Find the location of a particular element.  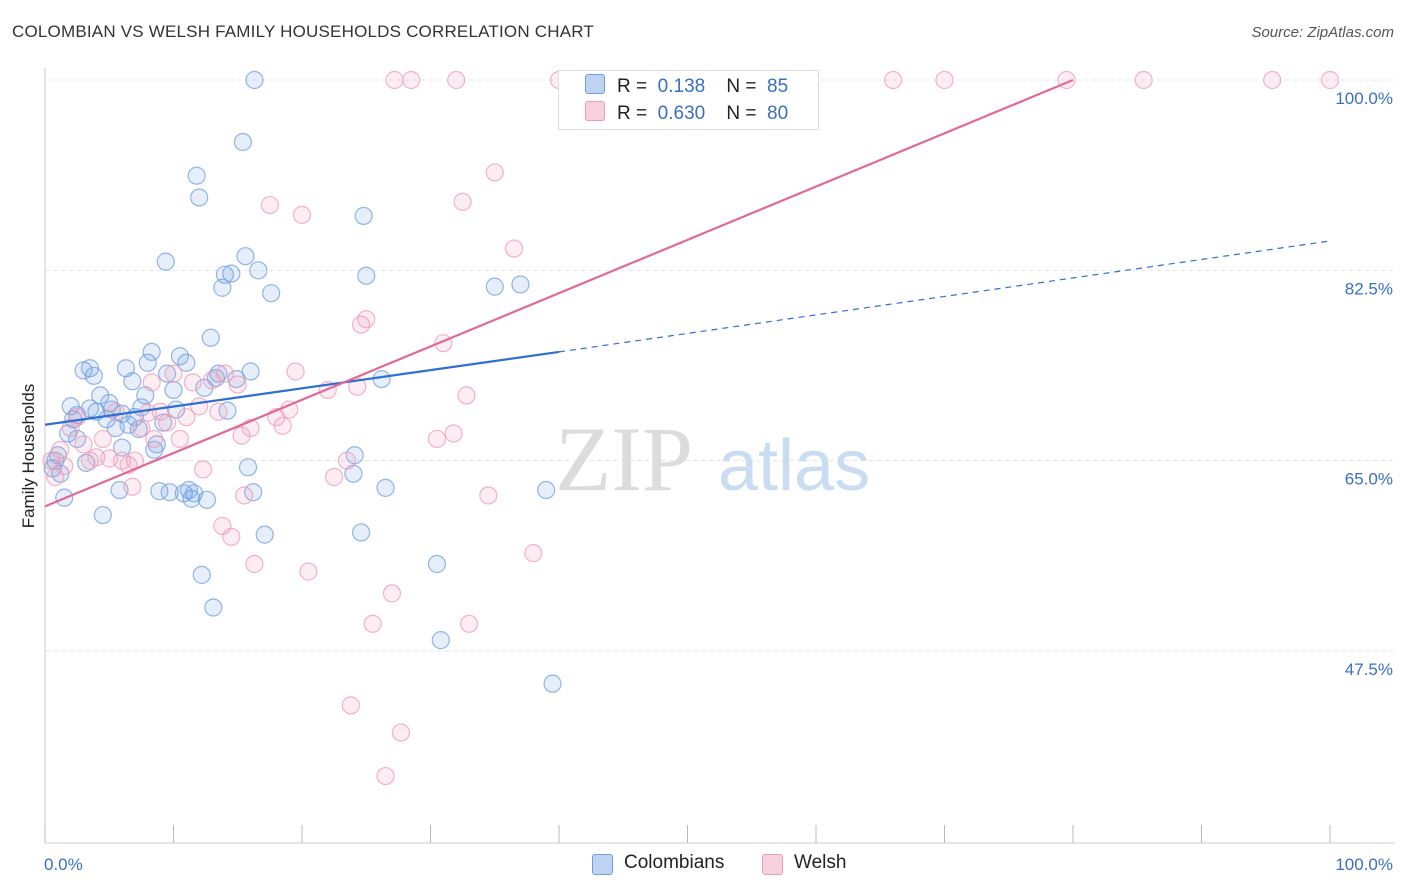

trend-extension-colombians is located at coordinates (944, 296).